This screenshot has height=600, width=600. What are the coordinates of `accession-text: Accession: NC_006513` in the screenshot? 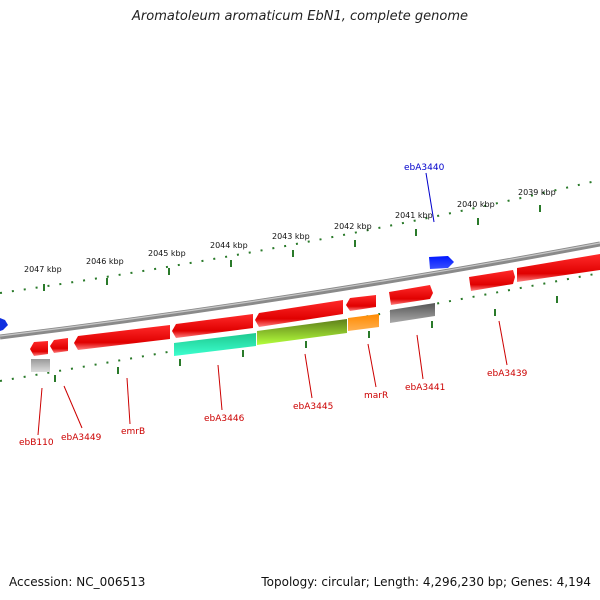 It's located at (77, 582).